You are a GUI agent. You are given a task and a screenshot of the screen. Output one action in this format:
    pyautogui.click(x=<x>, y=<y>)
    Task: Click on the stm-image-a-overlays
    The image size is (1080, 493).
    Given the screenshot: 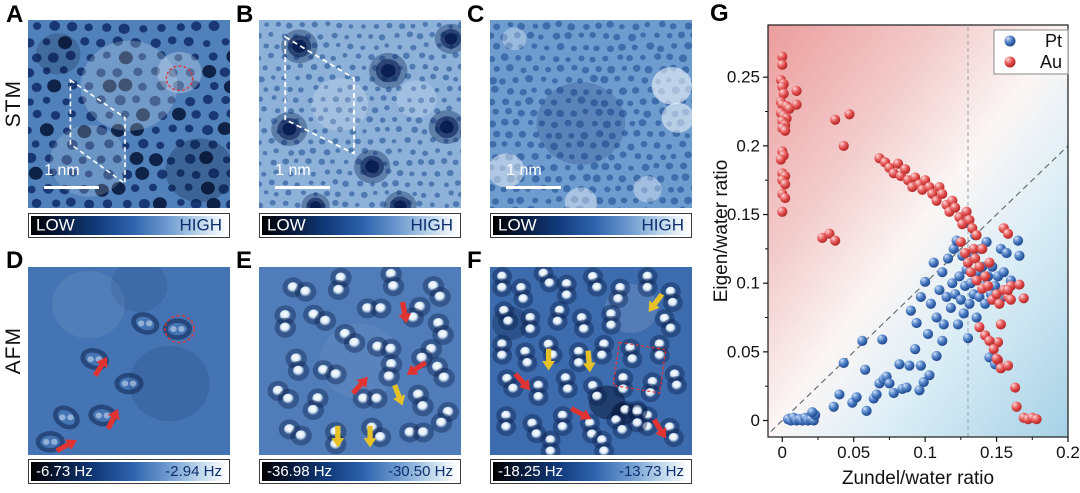 What is the action you would take?
    pyautogui.click(x=131, y=125)
    